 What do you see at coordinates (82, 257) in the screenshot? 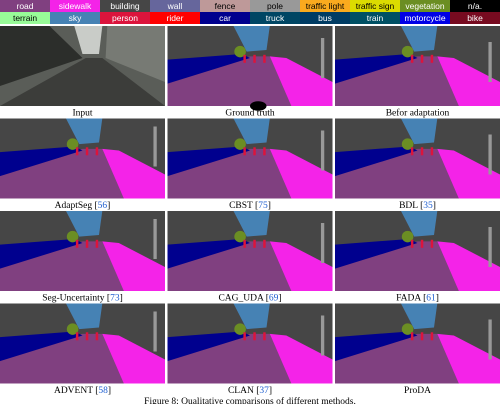
I see `panel: Seg-Uncertainty [73]` at bounding box center [82, 257].